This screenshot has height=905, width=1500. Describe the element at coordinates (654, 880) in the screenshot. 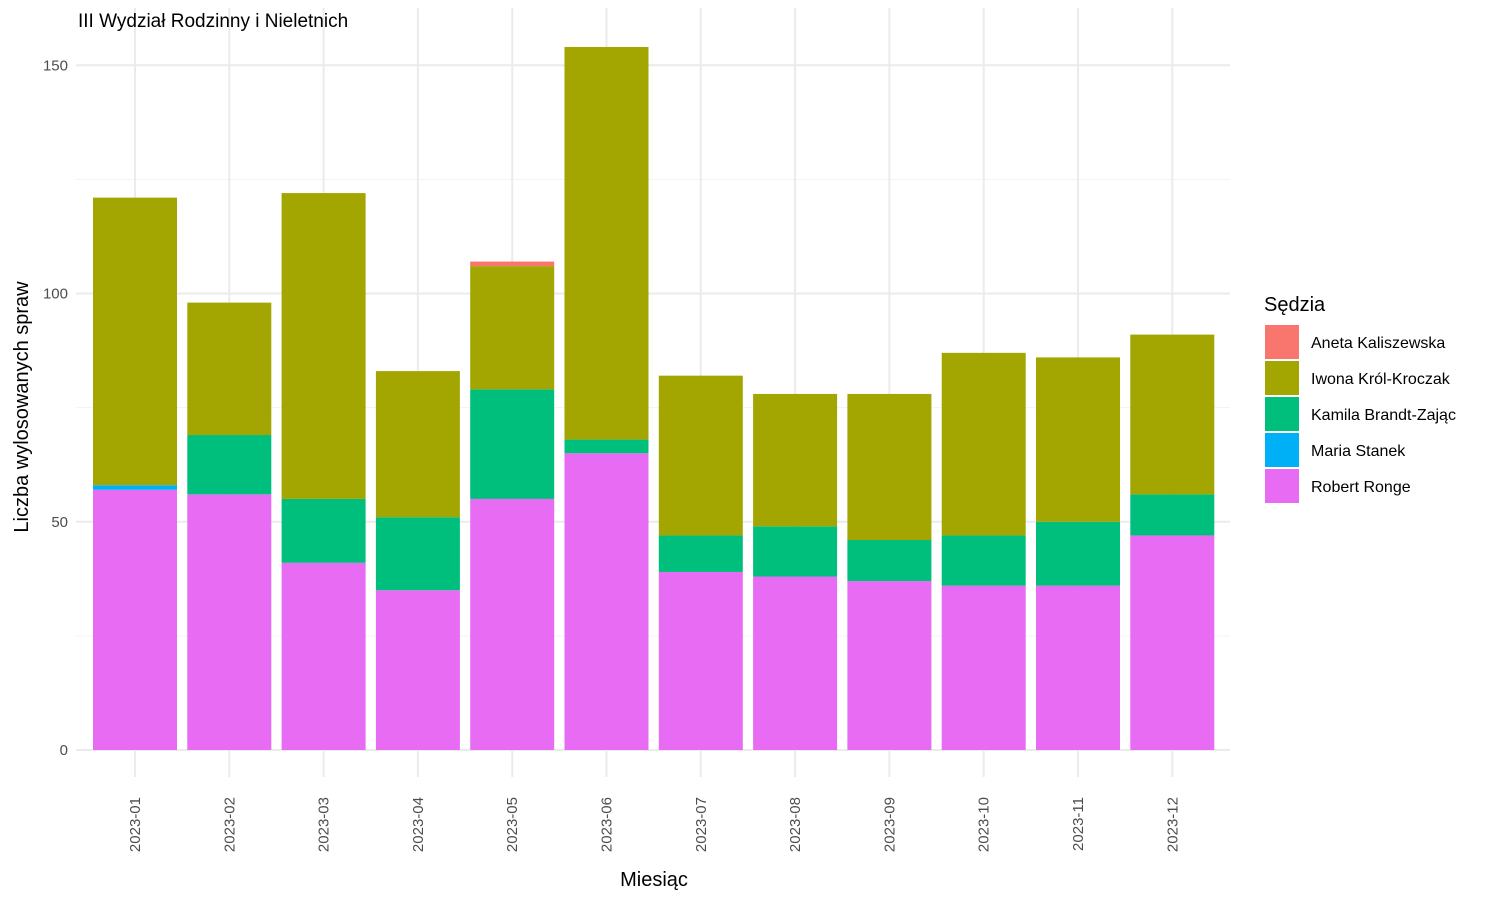

I see `x-axis-title: Miesiąc` at that location.